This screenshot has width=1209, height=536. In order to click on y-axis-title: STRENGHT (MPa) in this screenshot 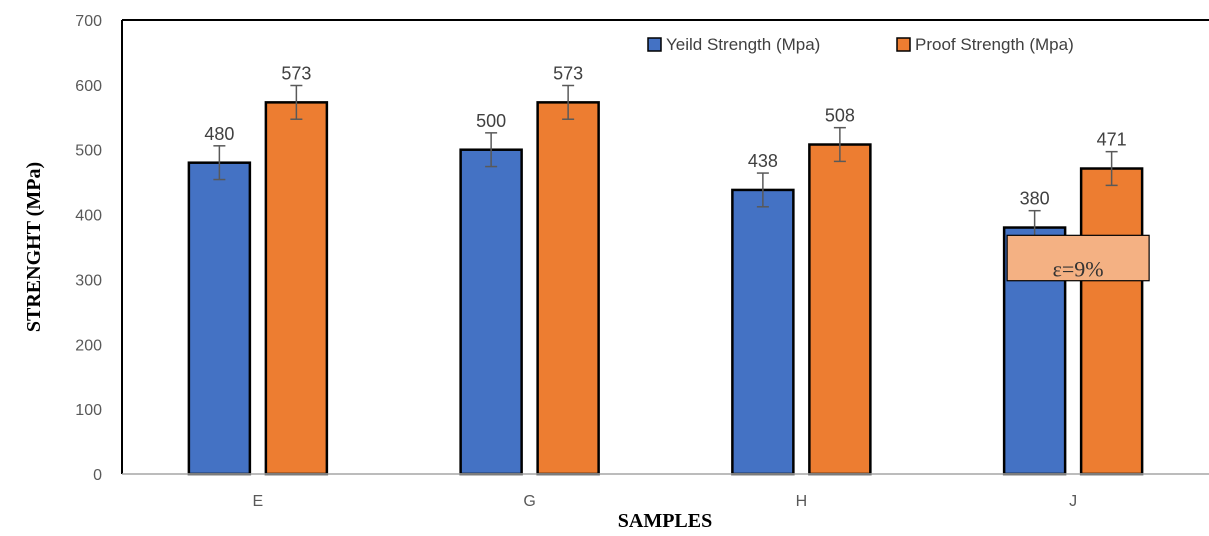, I will do `click(34, 247)`.